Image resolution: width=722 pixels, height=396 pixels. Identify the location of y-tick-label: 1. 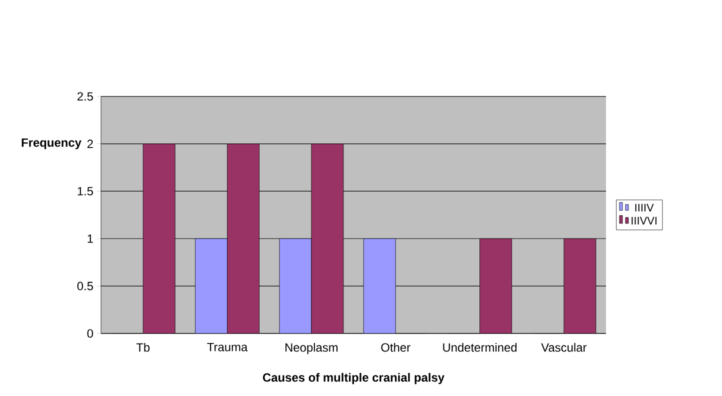
(90, 238).